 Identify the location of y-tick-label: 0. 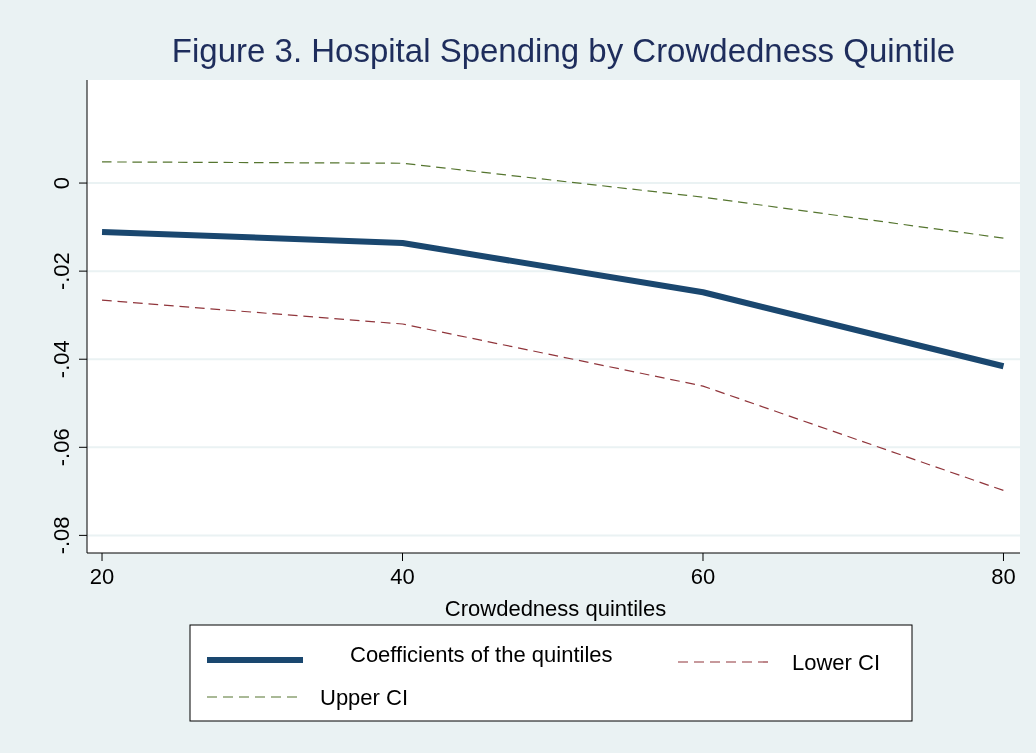
(61, 183).